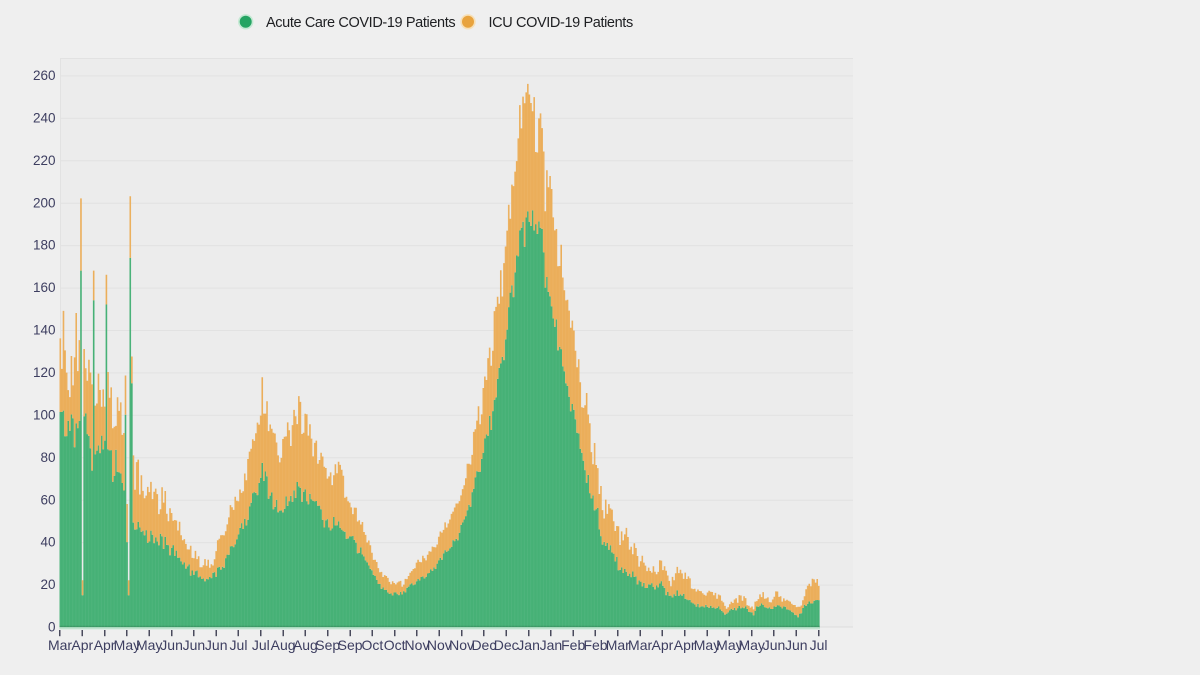  Describe the element at coordinates (47, 584) in the screenshot. I see `svg-text: 20` at that location.